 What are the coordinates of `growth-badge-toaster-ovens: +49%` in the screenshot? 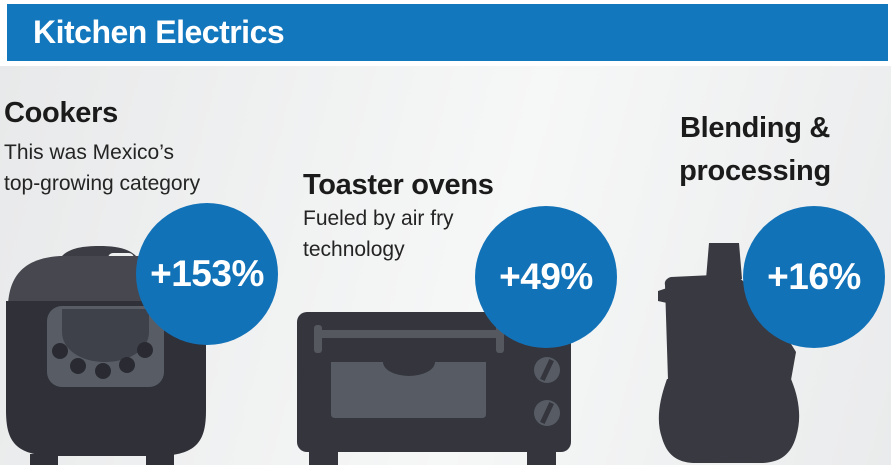 It's located at (546, 277).